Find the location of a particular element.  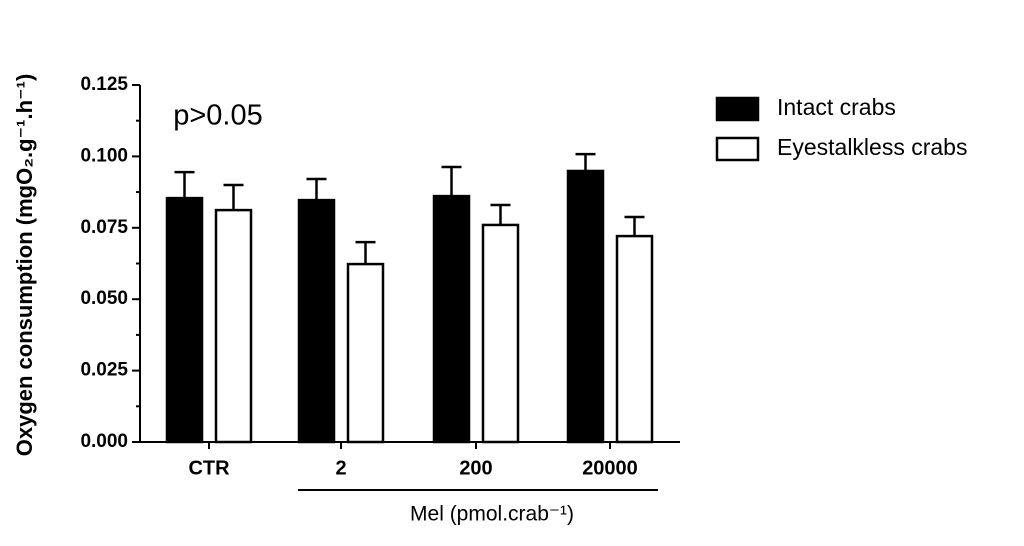

x-tick-label: 2 is located at coordinates (340, 468).